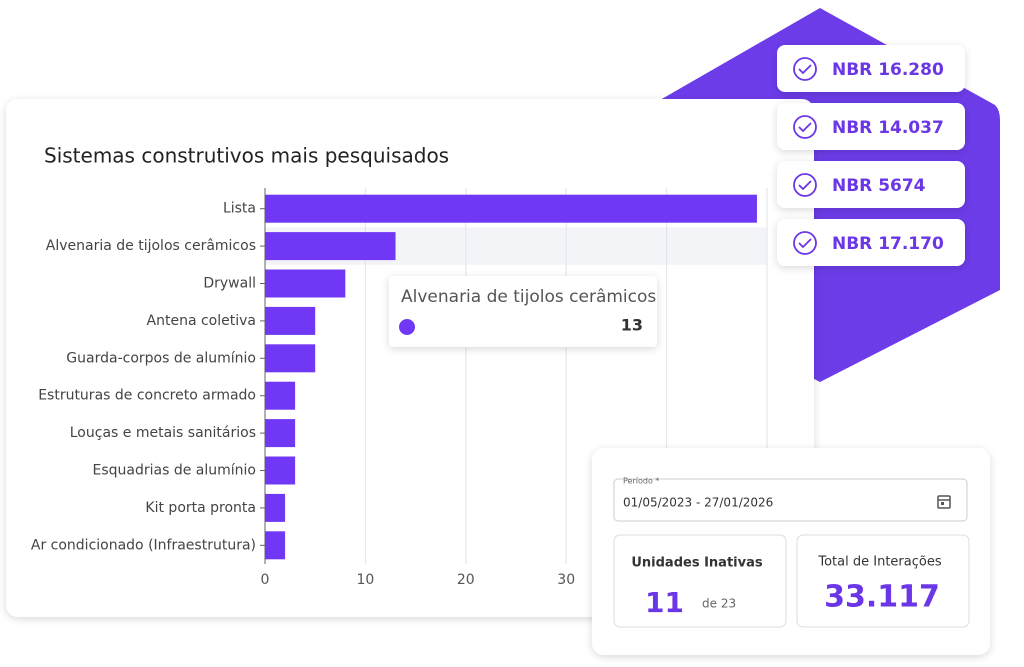  I want to click on stat-value: 11, so click(664, 602).